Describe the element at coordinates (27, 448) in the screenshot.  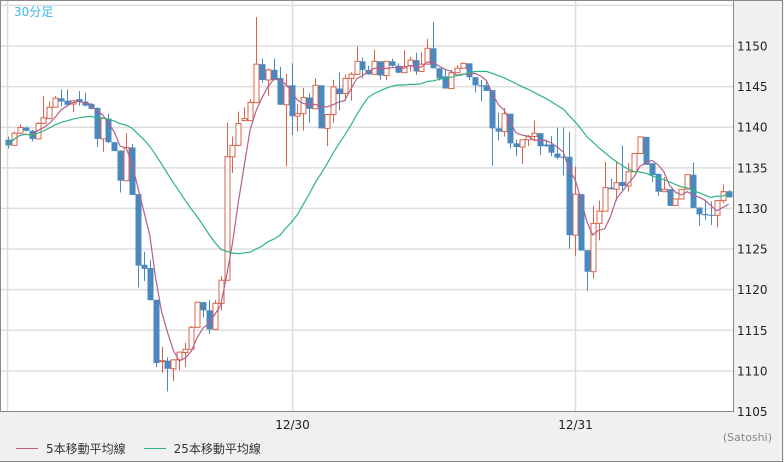
I see `legend-swatch-ma5` at that location.